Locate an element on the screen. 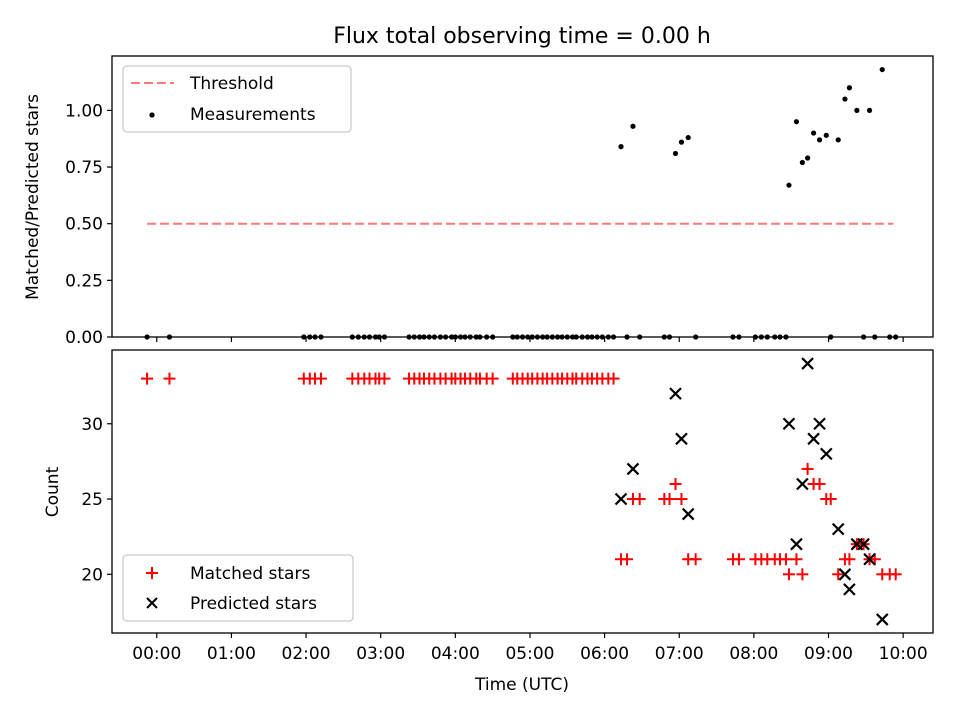 The height and width of the screenshot is (720, 960). x-tick-label: 03:00 is located at coordinates (380, 654).